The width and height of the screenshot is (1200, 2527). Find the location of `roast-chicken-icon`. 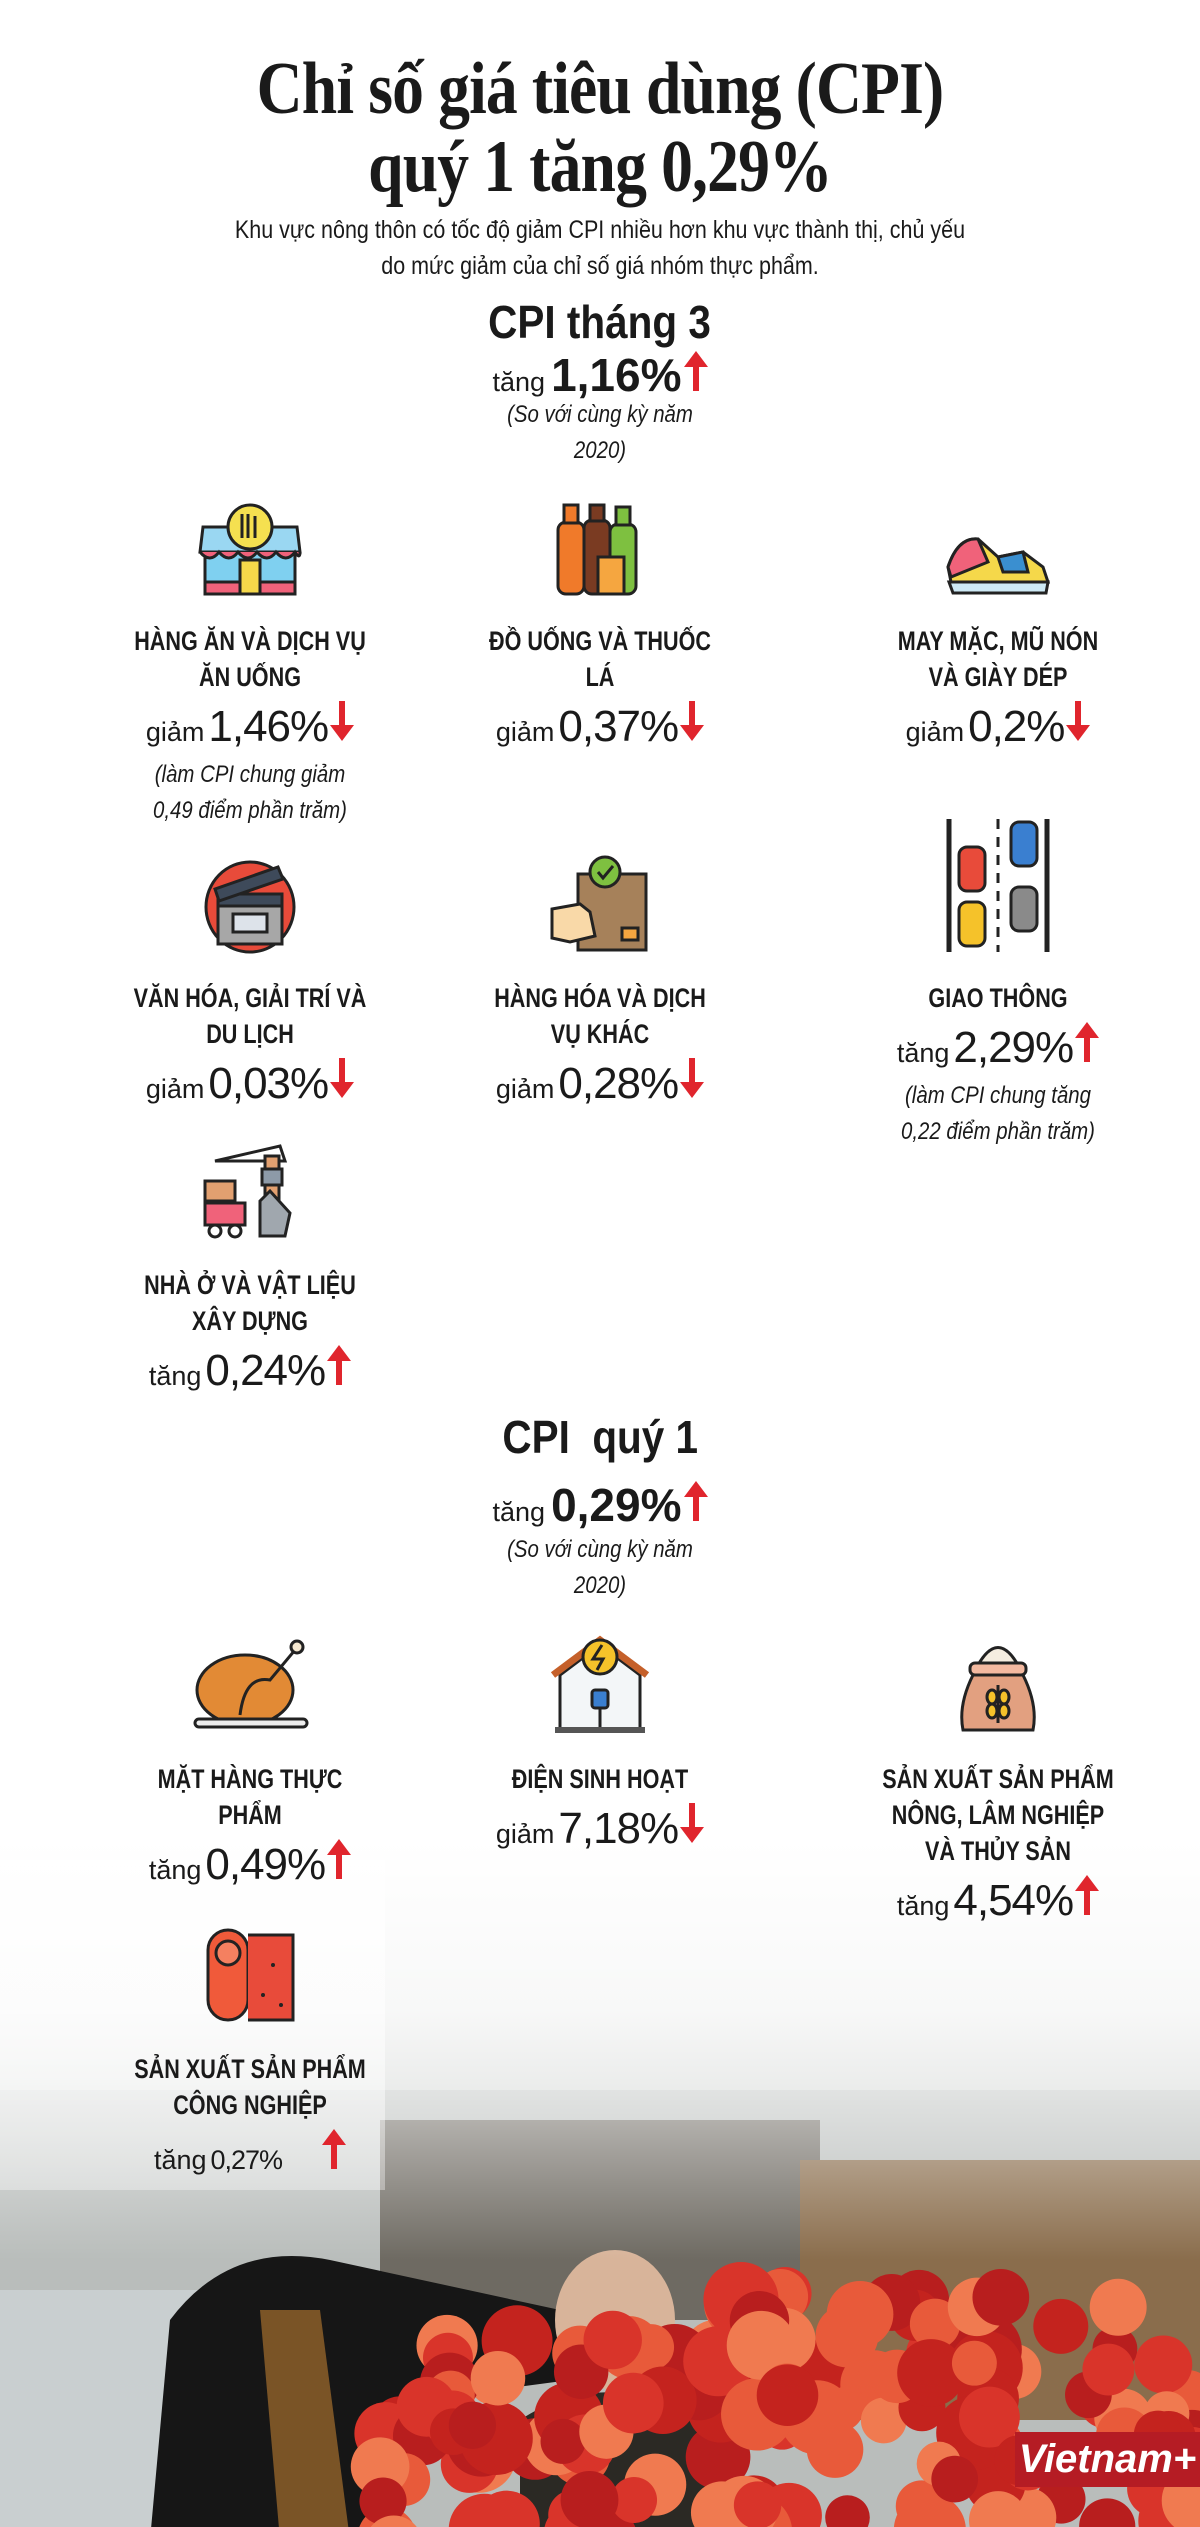

roast-chicken-icon is located at coordinates (250, 1685).